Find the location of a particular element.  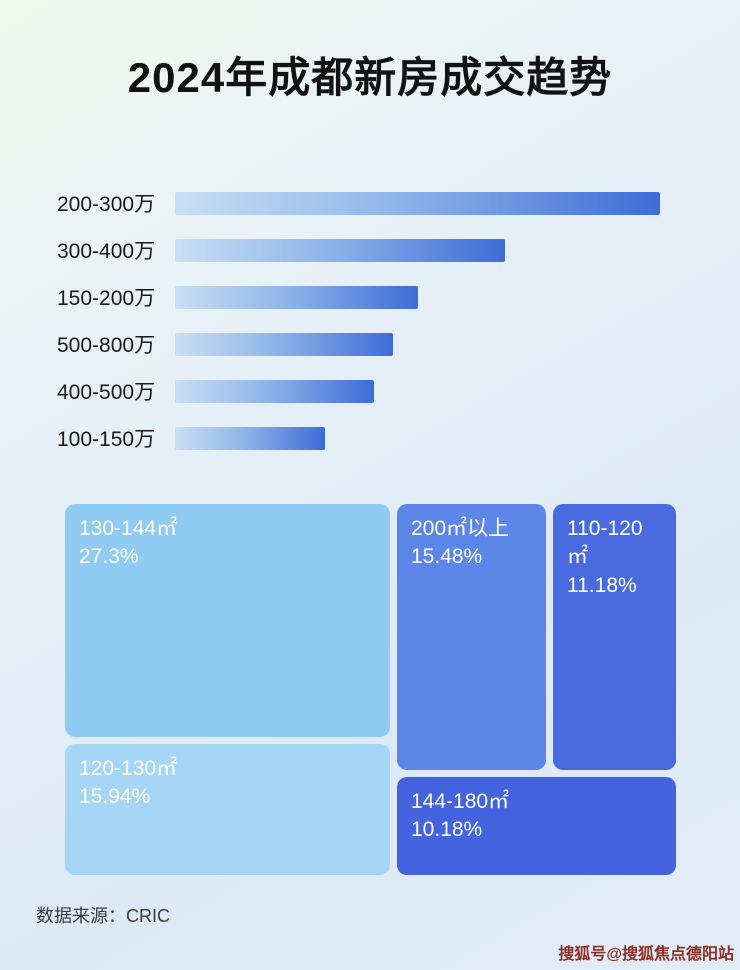

bar-row: 500-800万 is located at coordinates (398, 344).